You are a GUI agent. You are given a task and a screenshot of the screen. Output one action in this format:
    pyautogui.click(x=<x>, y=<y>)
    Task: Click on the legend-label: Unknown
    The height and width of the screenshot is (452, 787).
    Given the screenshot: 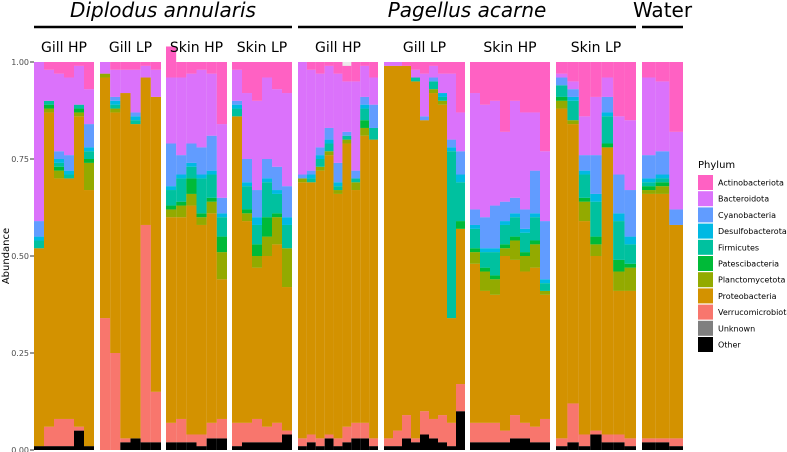 What is the action you would take?
    pyautogui.click(x=736, y=328)
    